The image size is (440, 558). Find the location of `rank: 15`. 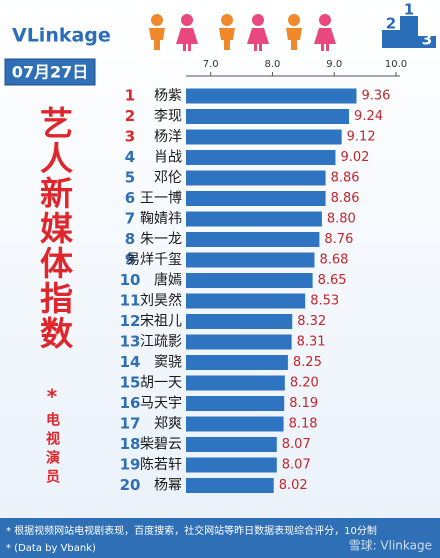

rank: 15 is located at coordinates (130, 383).